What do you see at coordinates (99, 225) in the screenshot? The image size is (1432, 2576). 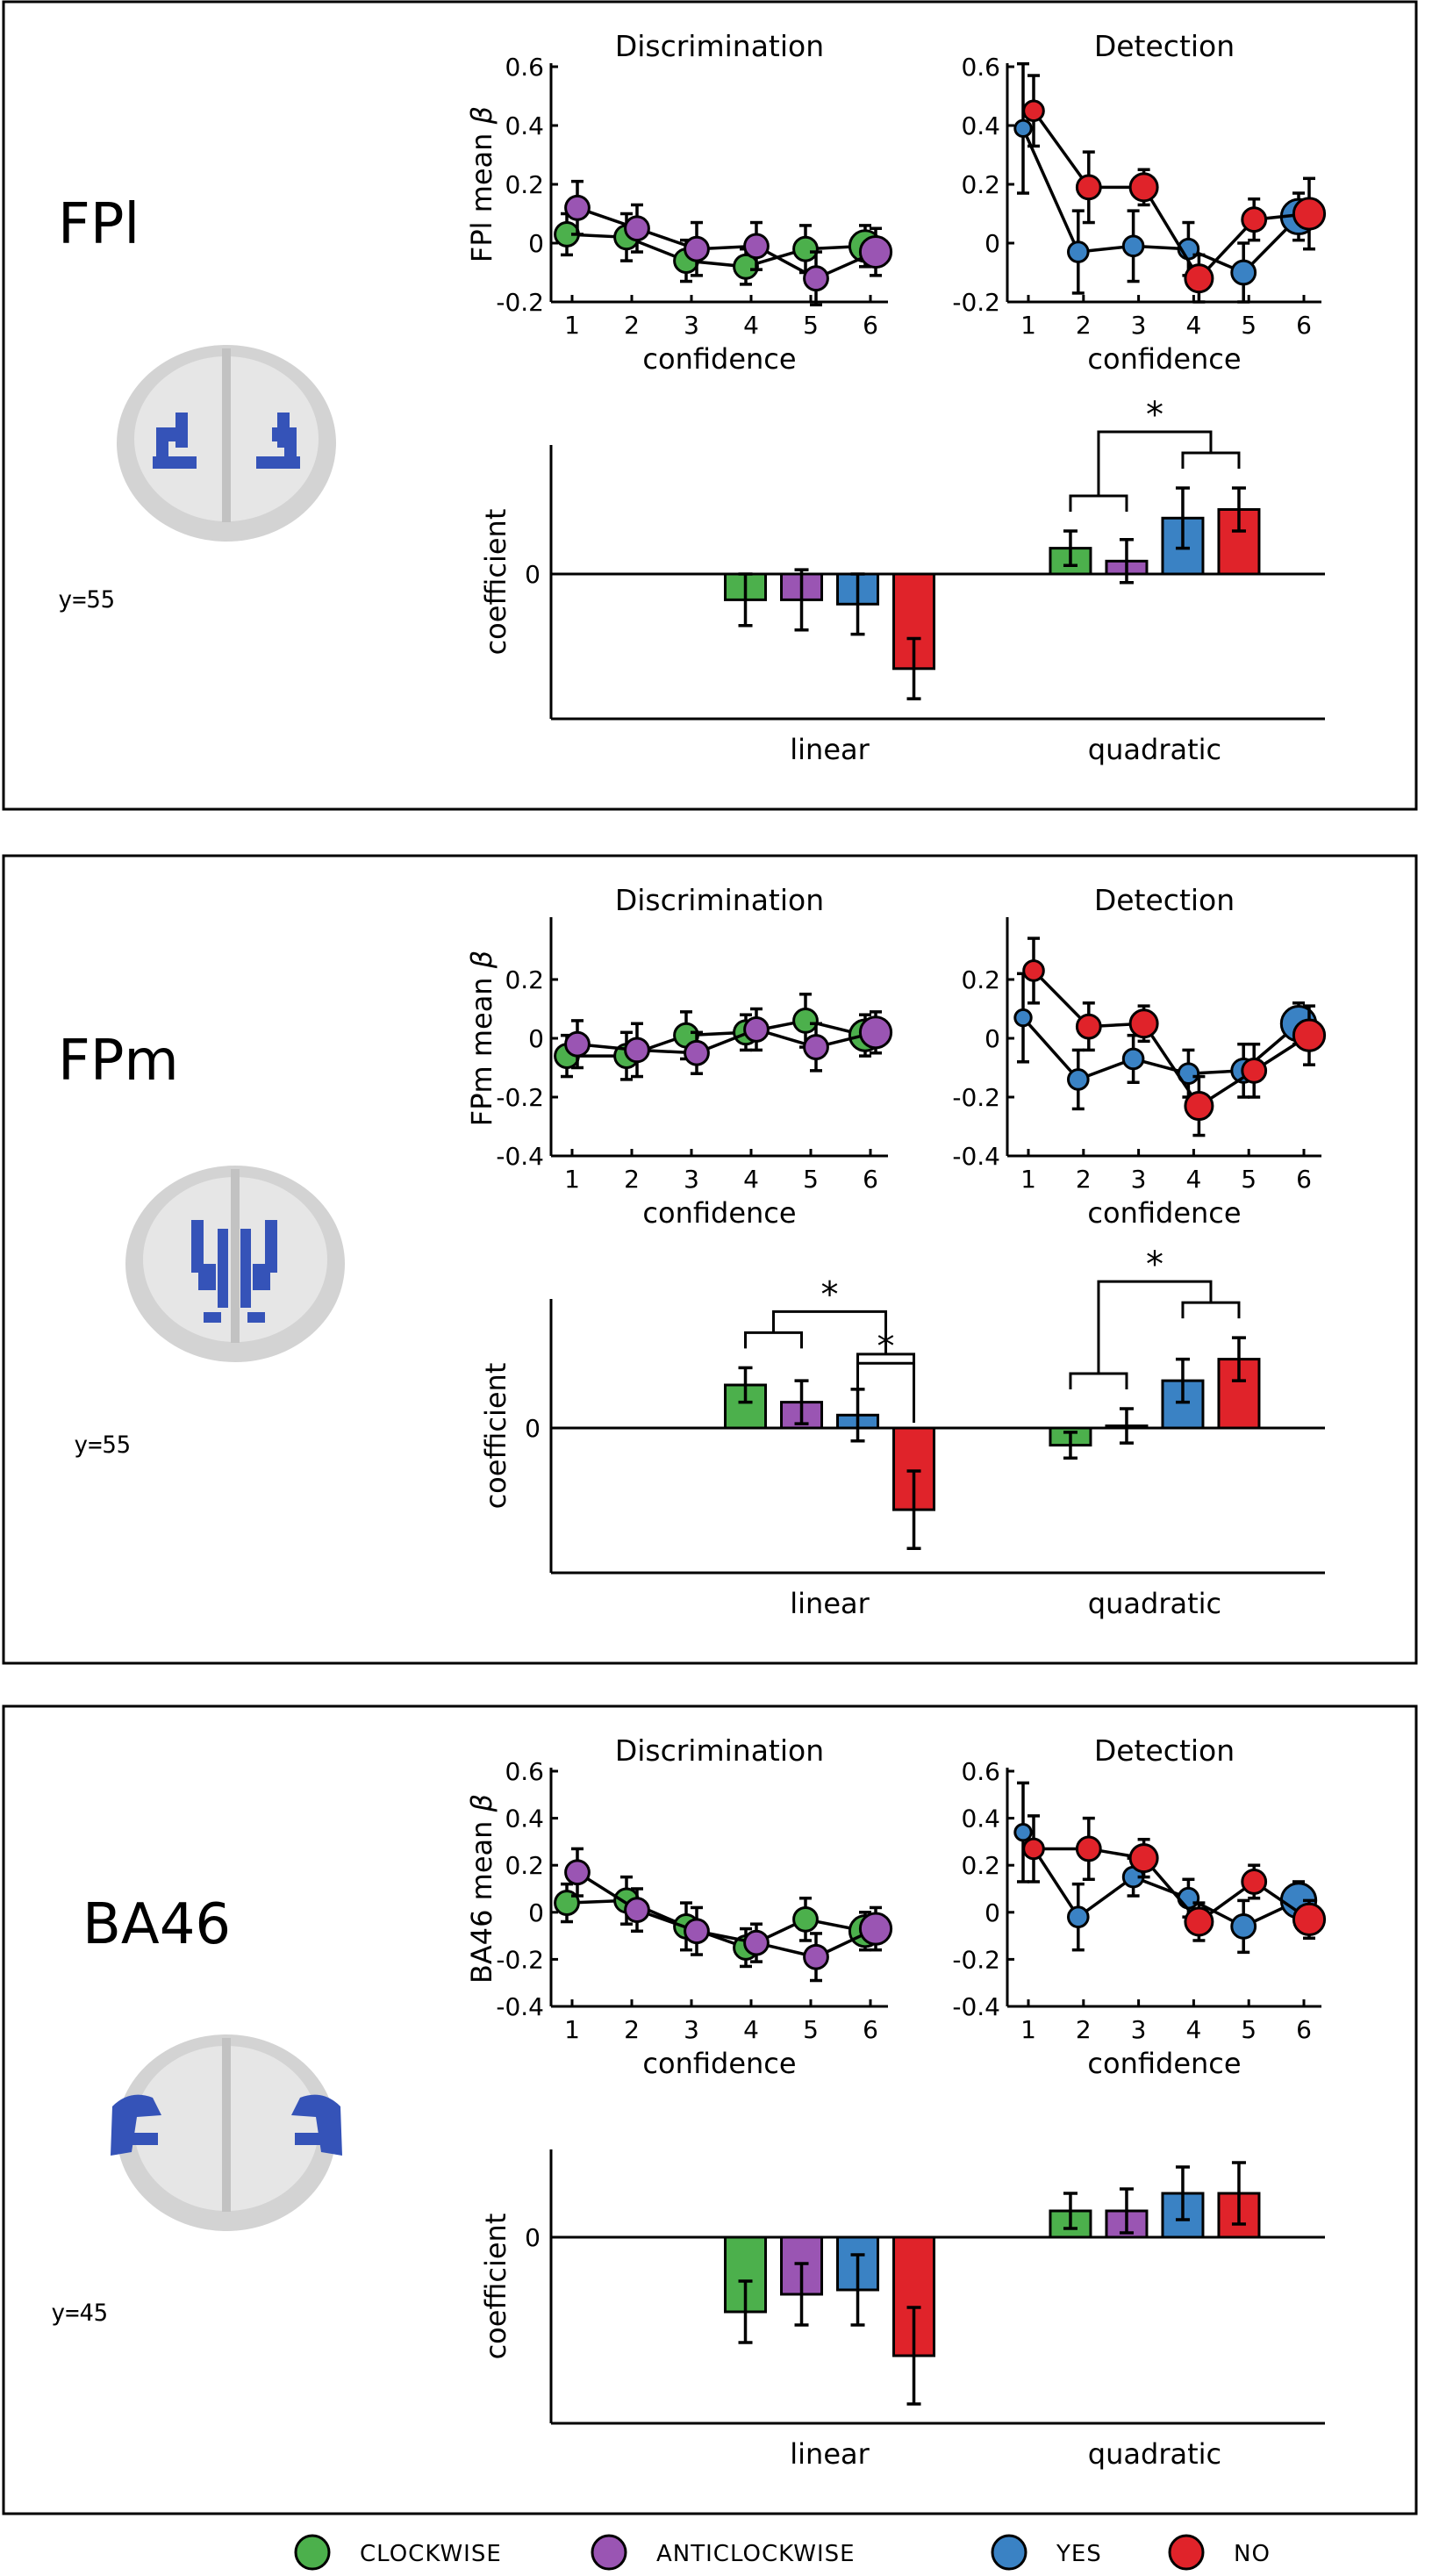 I see `region-title: FPl` at bounding box center [99, 225].